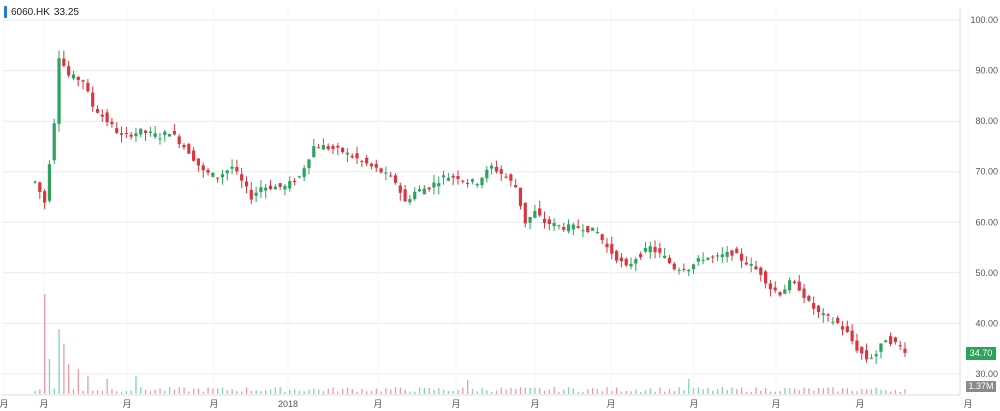 This screenshot has height=411, width=1000. What do you see at coordinates (986, 121) in the screenshot?
I see `y-tick-label: 80.00` at bounding box center [986, 121].